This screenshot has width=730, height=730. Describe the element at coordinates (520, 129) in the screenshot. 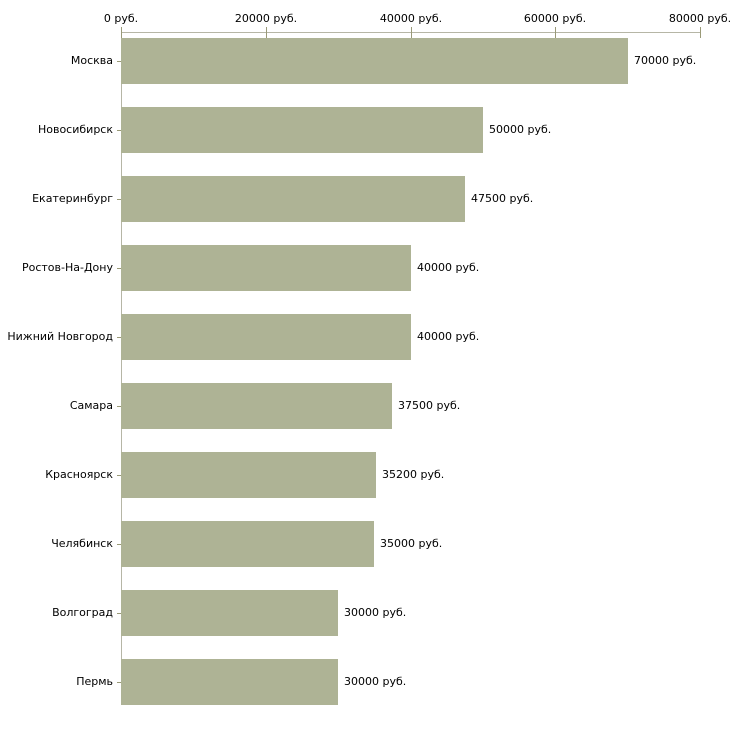

I see `bar-value-label: 50000 руб.` at that location.